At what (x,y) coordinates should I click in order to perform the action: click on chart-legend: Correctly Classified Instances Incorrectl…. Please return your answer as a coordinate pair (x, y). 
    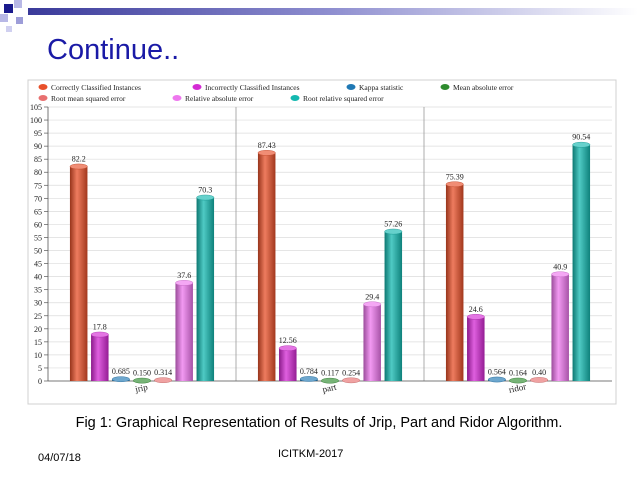
    Looking at the image, I should click on (276, 93).